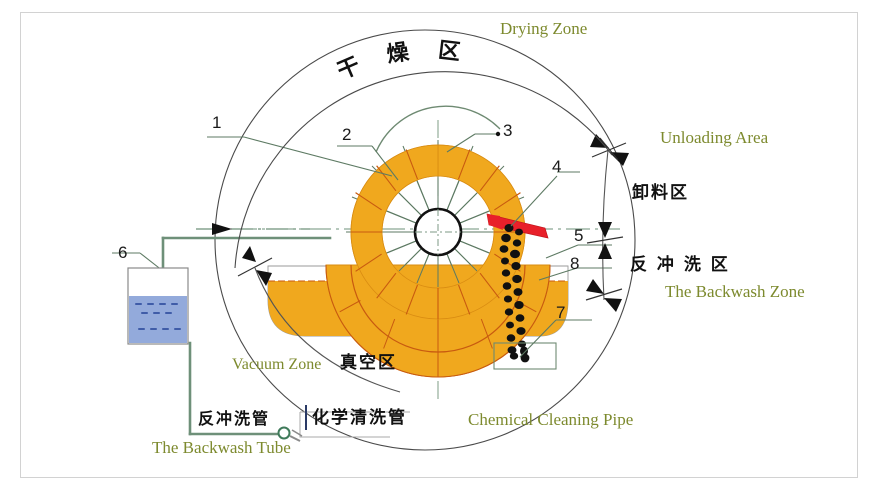 The image size is (870, 500). What do you see at coordinates (347, 134) in the screenshot?
I see `callout-label-2: 2` at bounding box center [347, 134].